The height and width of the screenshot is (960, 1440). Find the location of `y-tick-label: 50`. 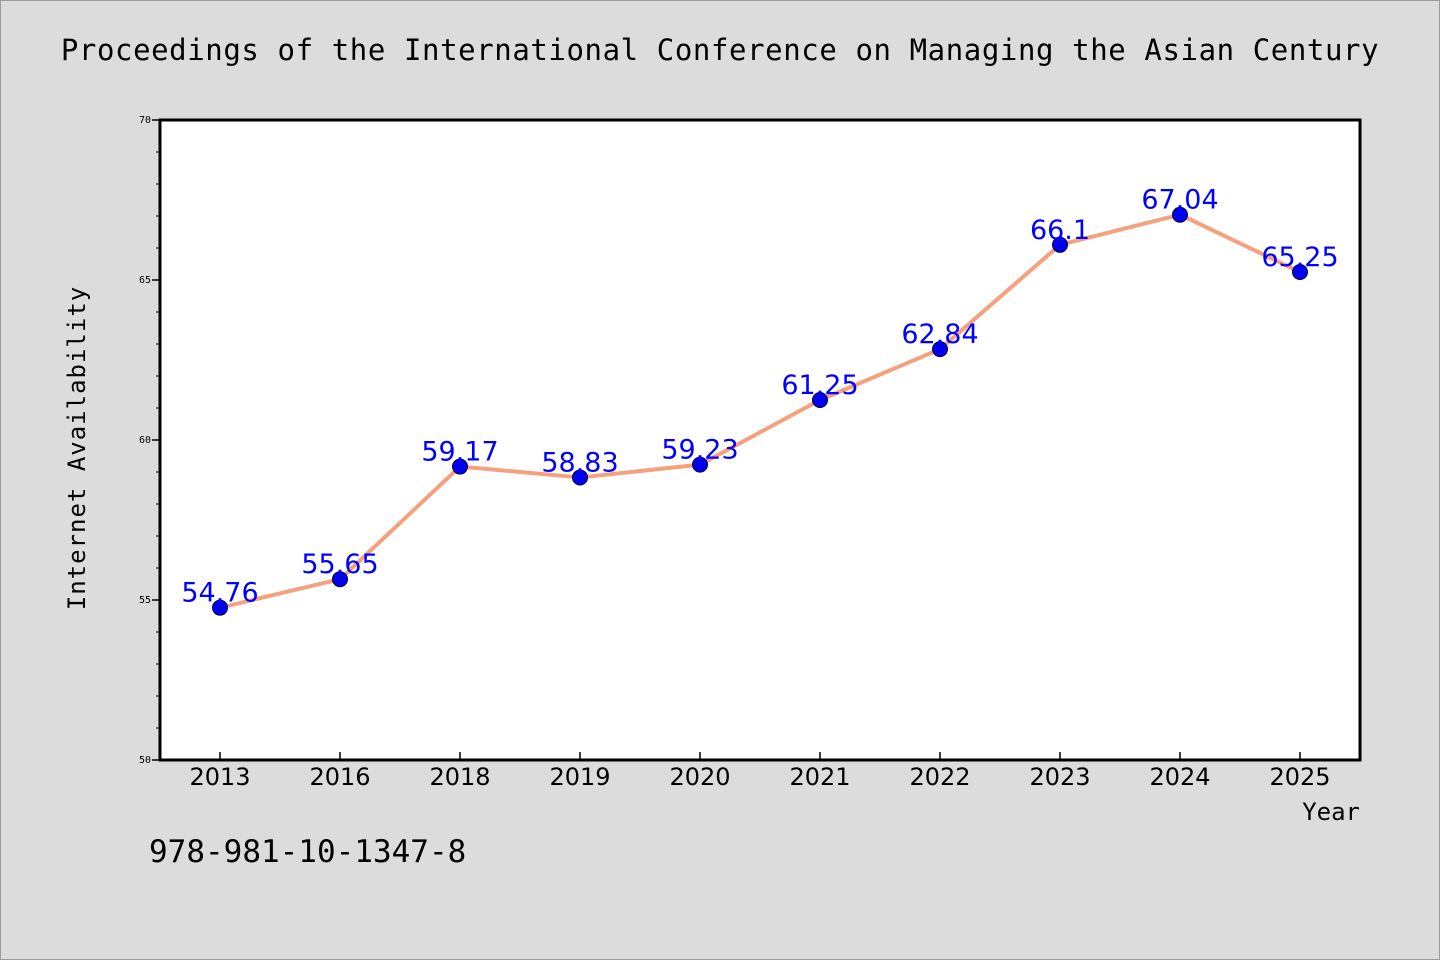

y-tick-label: 50 is located at coordinates (145, 760).